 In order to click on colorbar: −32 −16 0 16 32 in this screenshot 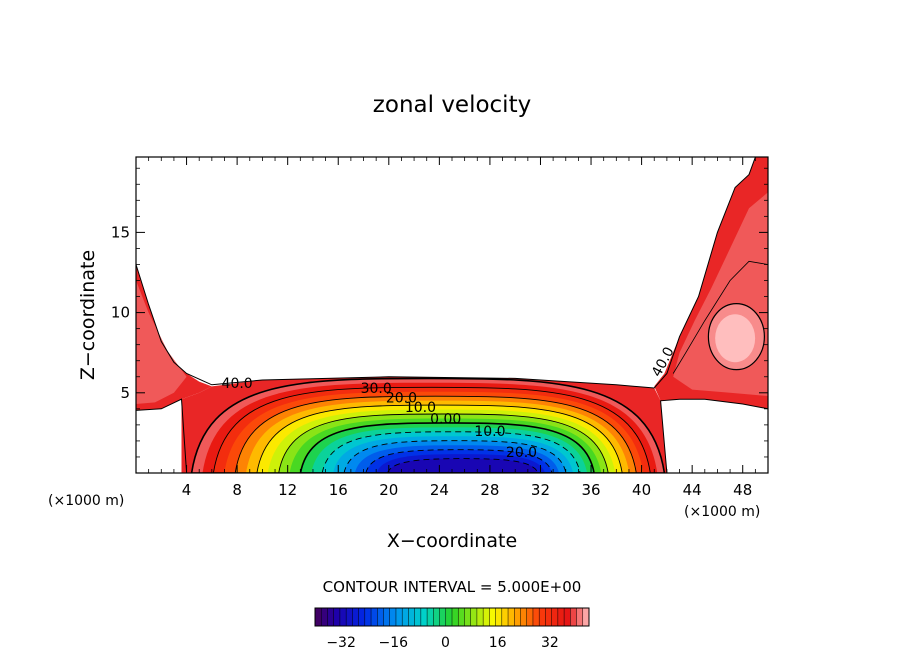, I will do `click(452, 629)`.